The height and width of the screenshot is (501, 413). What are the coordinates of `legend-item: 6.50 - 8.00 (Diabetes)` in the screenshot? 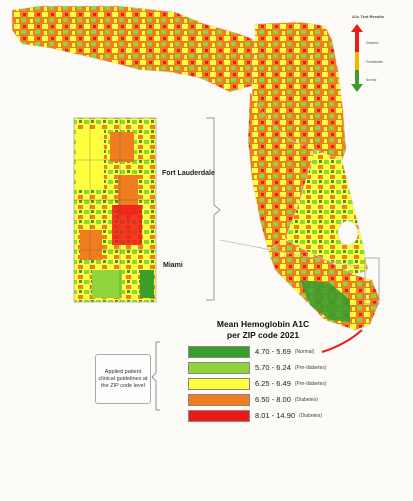 It's located at (253, 399).